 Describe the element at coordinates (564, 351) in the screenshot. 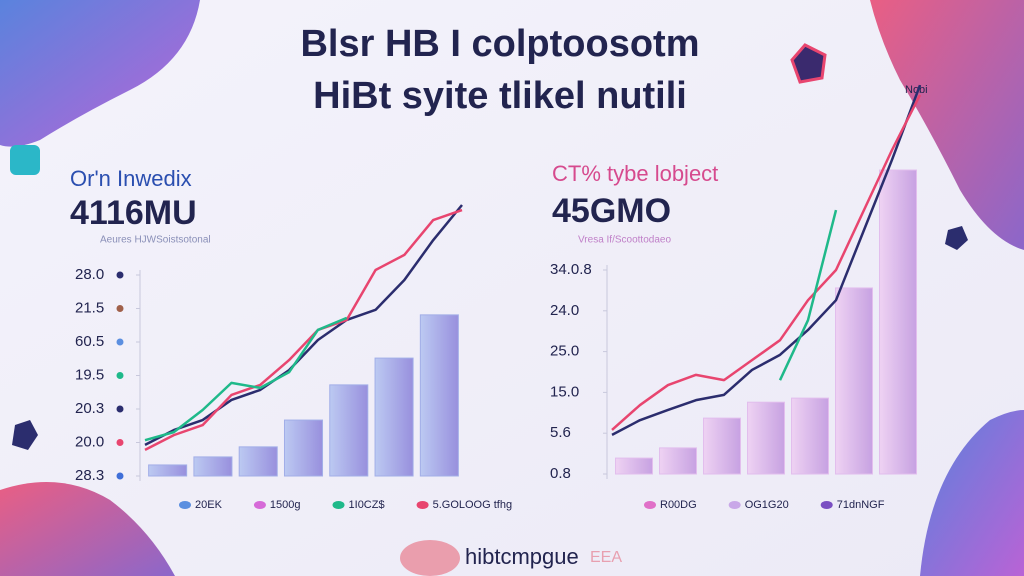

I see `y-tick-label: 25.0` at that location.